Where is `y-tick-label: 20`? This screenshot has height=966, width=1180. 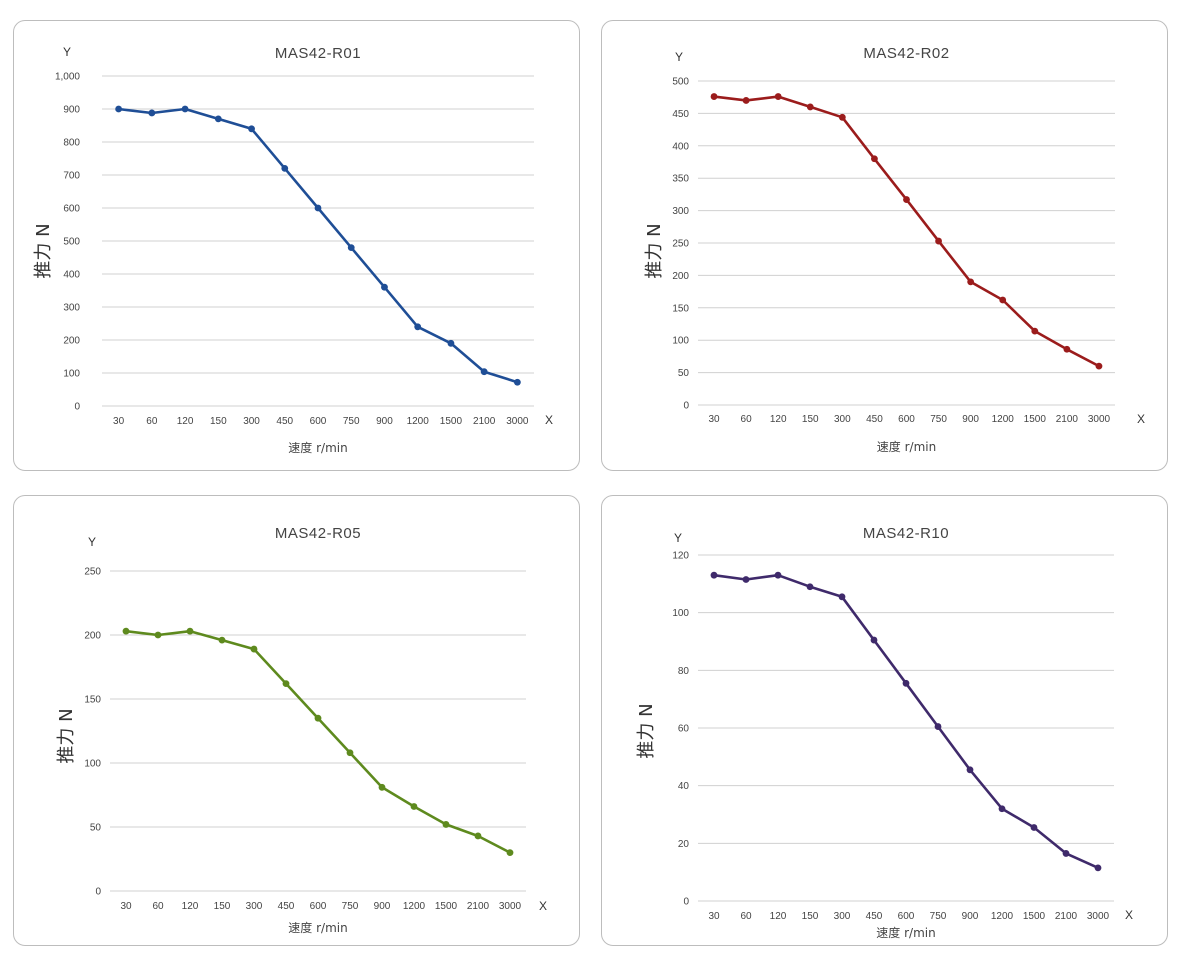
y-tick-label: 20 is located at coordinates (684, 844).